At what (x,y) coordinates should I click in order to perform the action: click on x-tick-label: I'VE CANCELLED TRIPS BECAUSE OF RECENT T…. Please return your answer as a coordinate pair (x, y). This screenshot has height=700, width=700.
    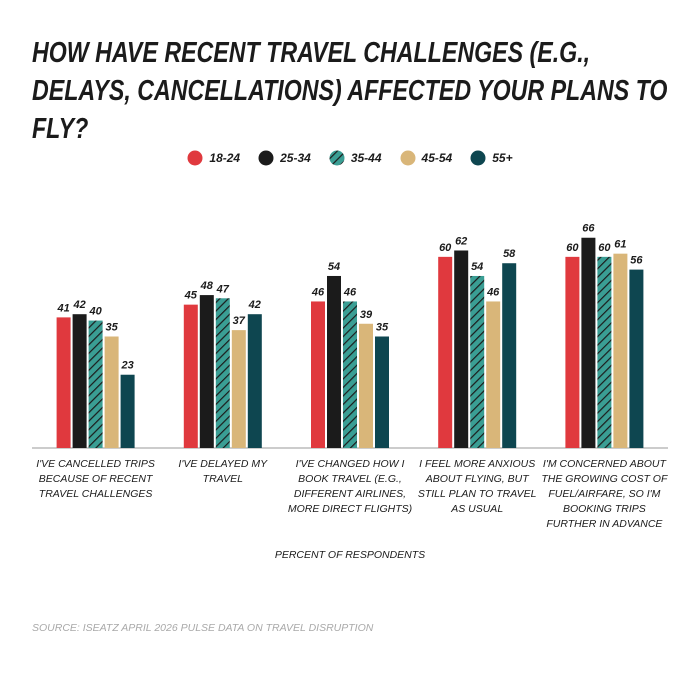
    Looking at the image, I should click on (95, 479).